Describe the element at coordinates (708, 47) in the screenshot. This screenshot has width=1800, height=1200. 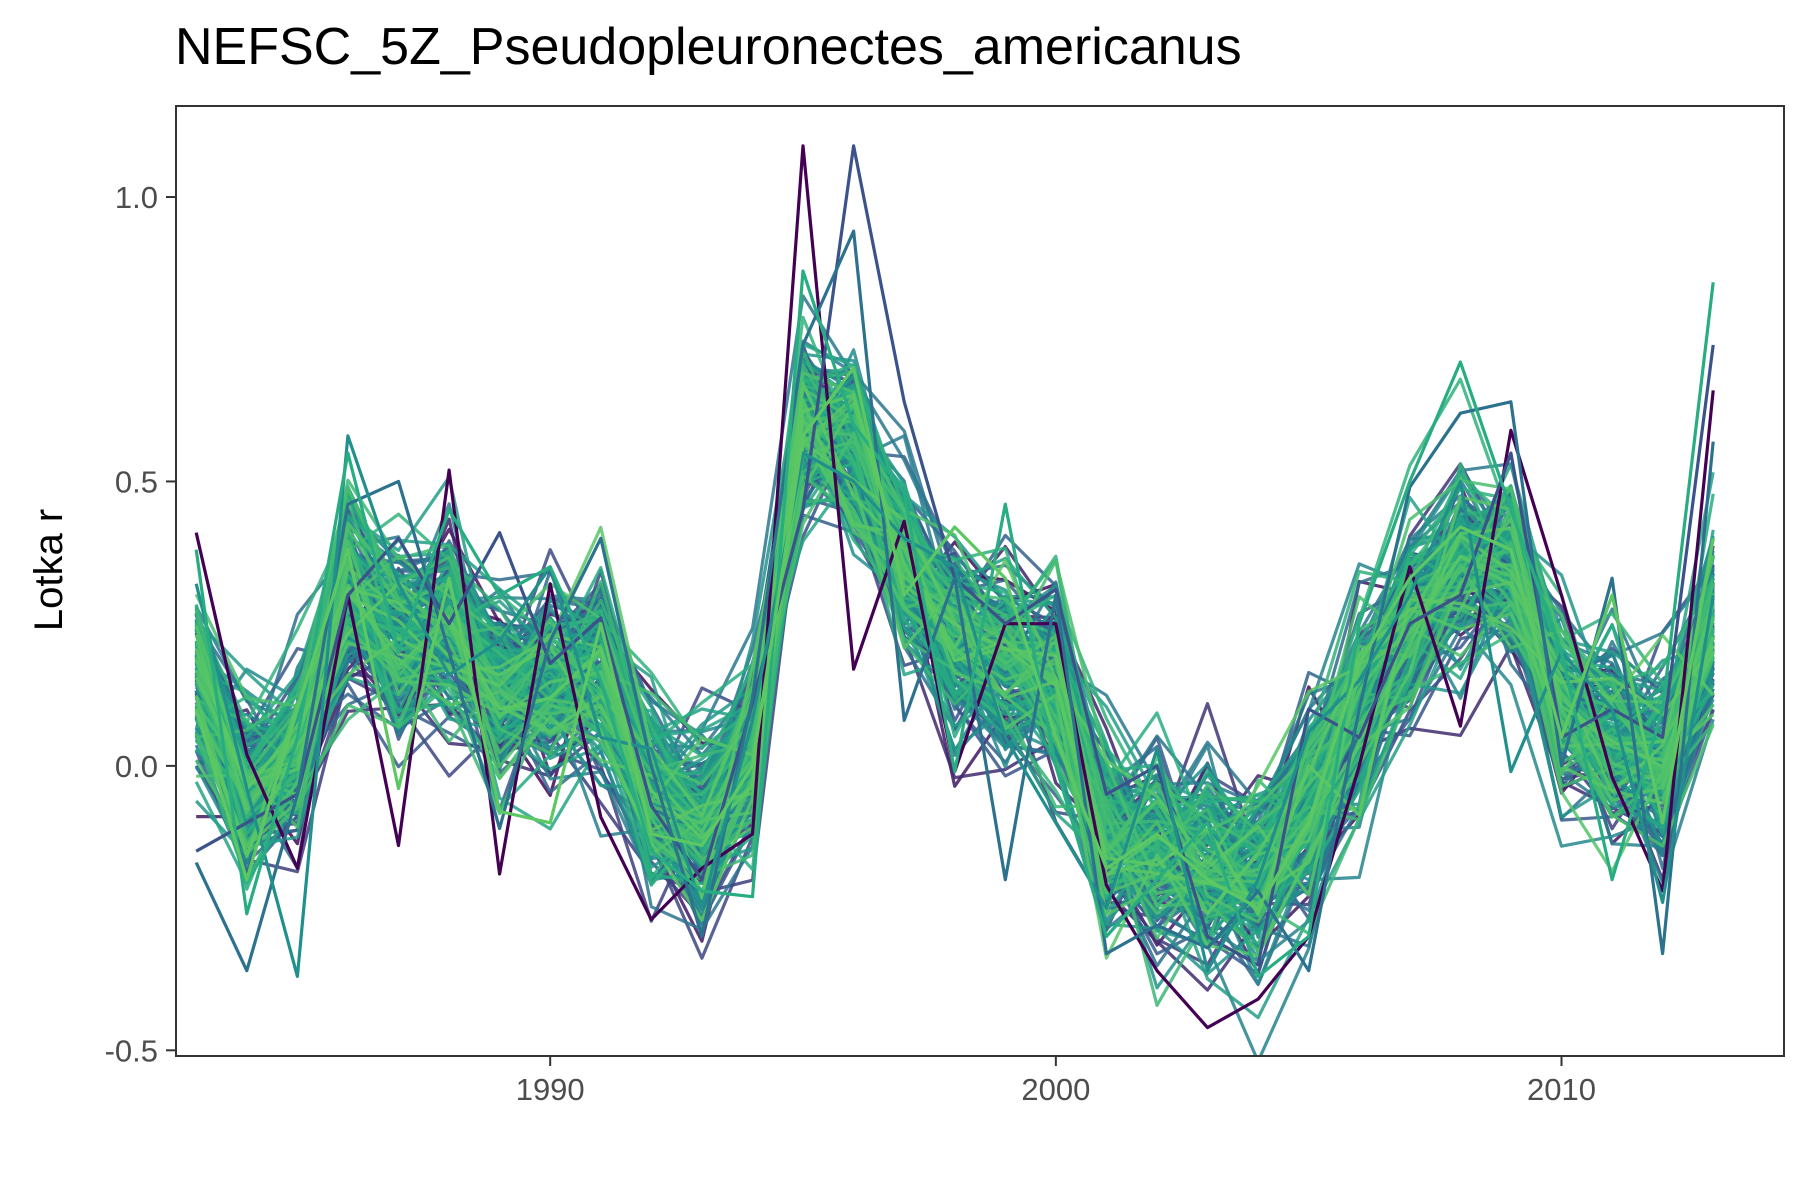
I see `chart-title: NEFSC_5Z_Pseudopleuronectes_americanus` at that location.